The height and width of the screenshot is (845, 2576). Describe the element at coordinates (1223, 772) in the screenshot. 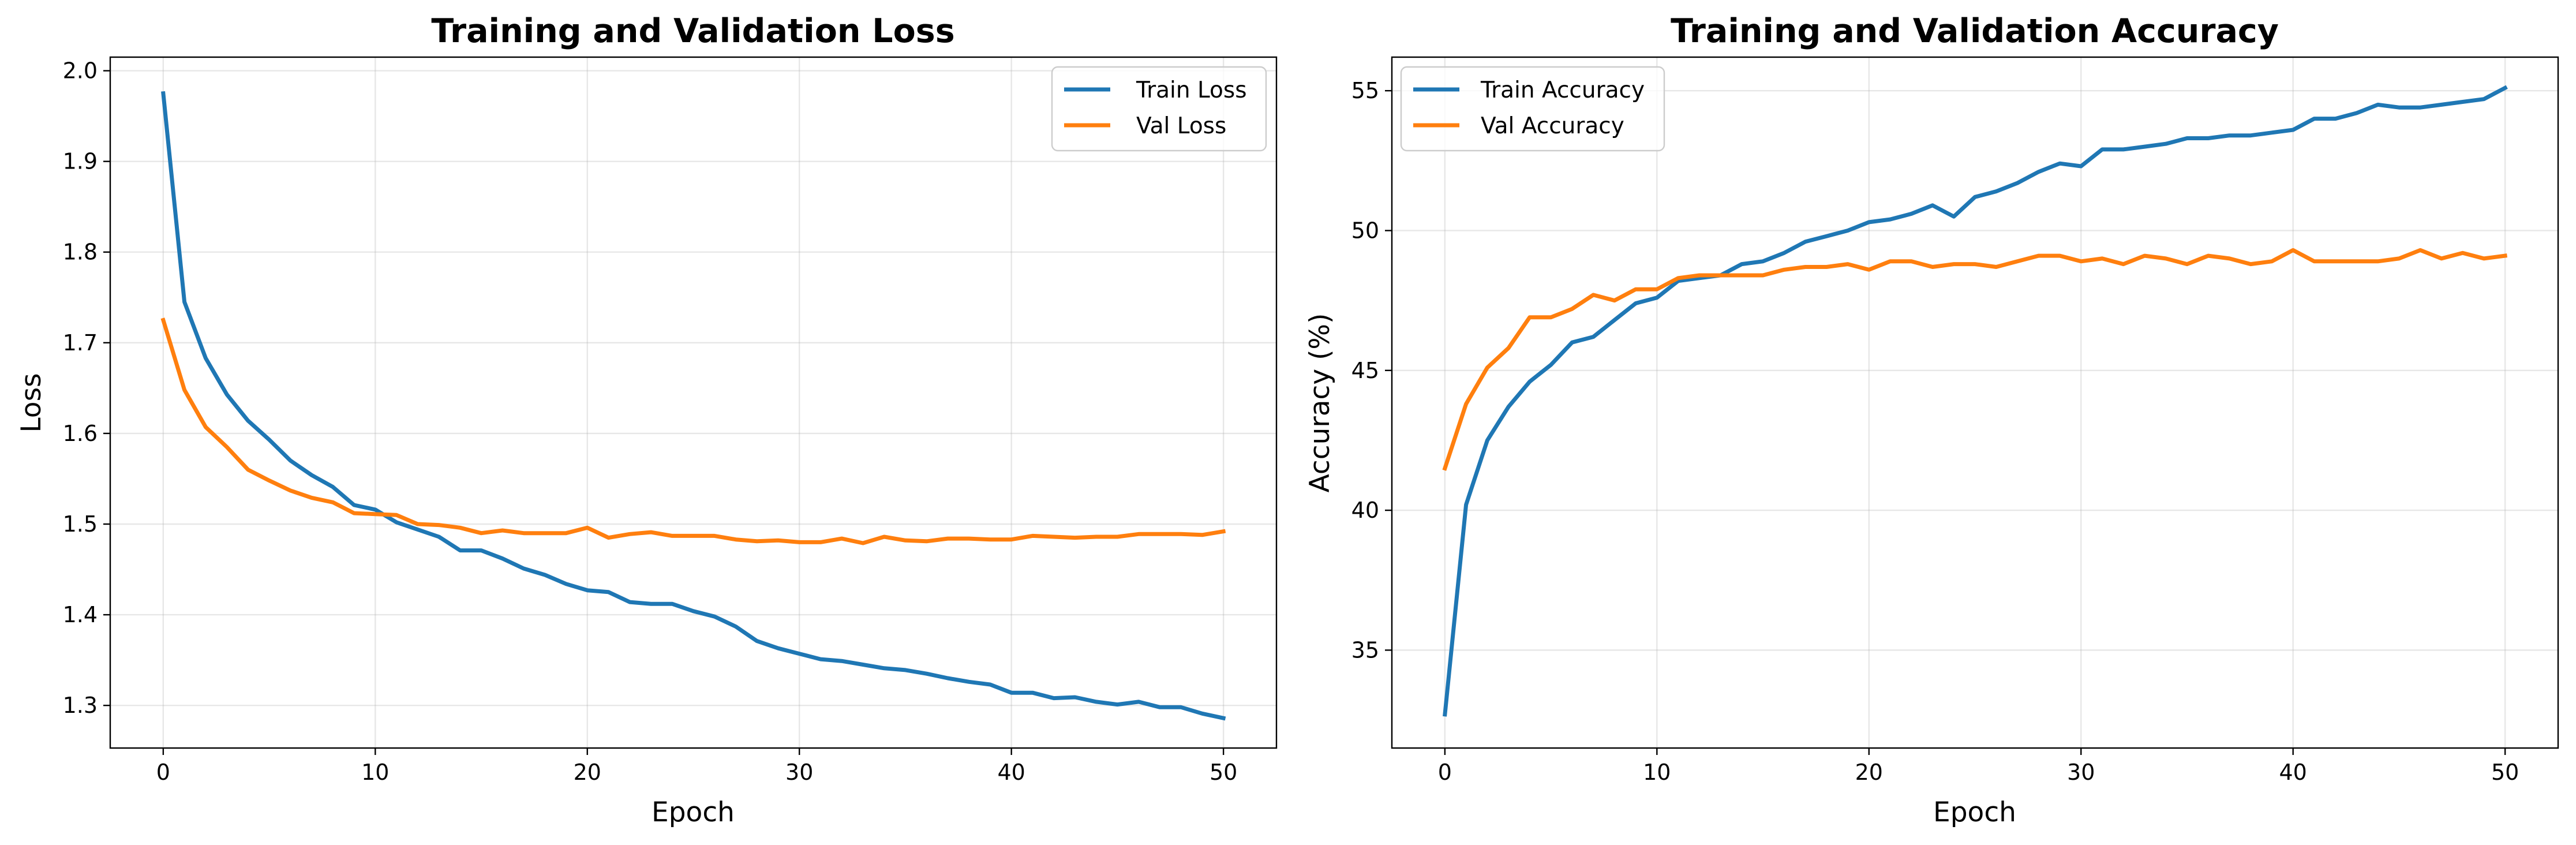

I see `loss-x-tick-label: 50` at that location.